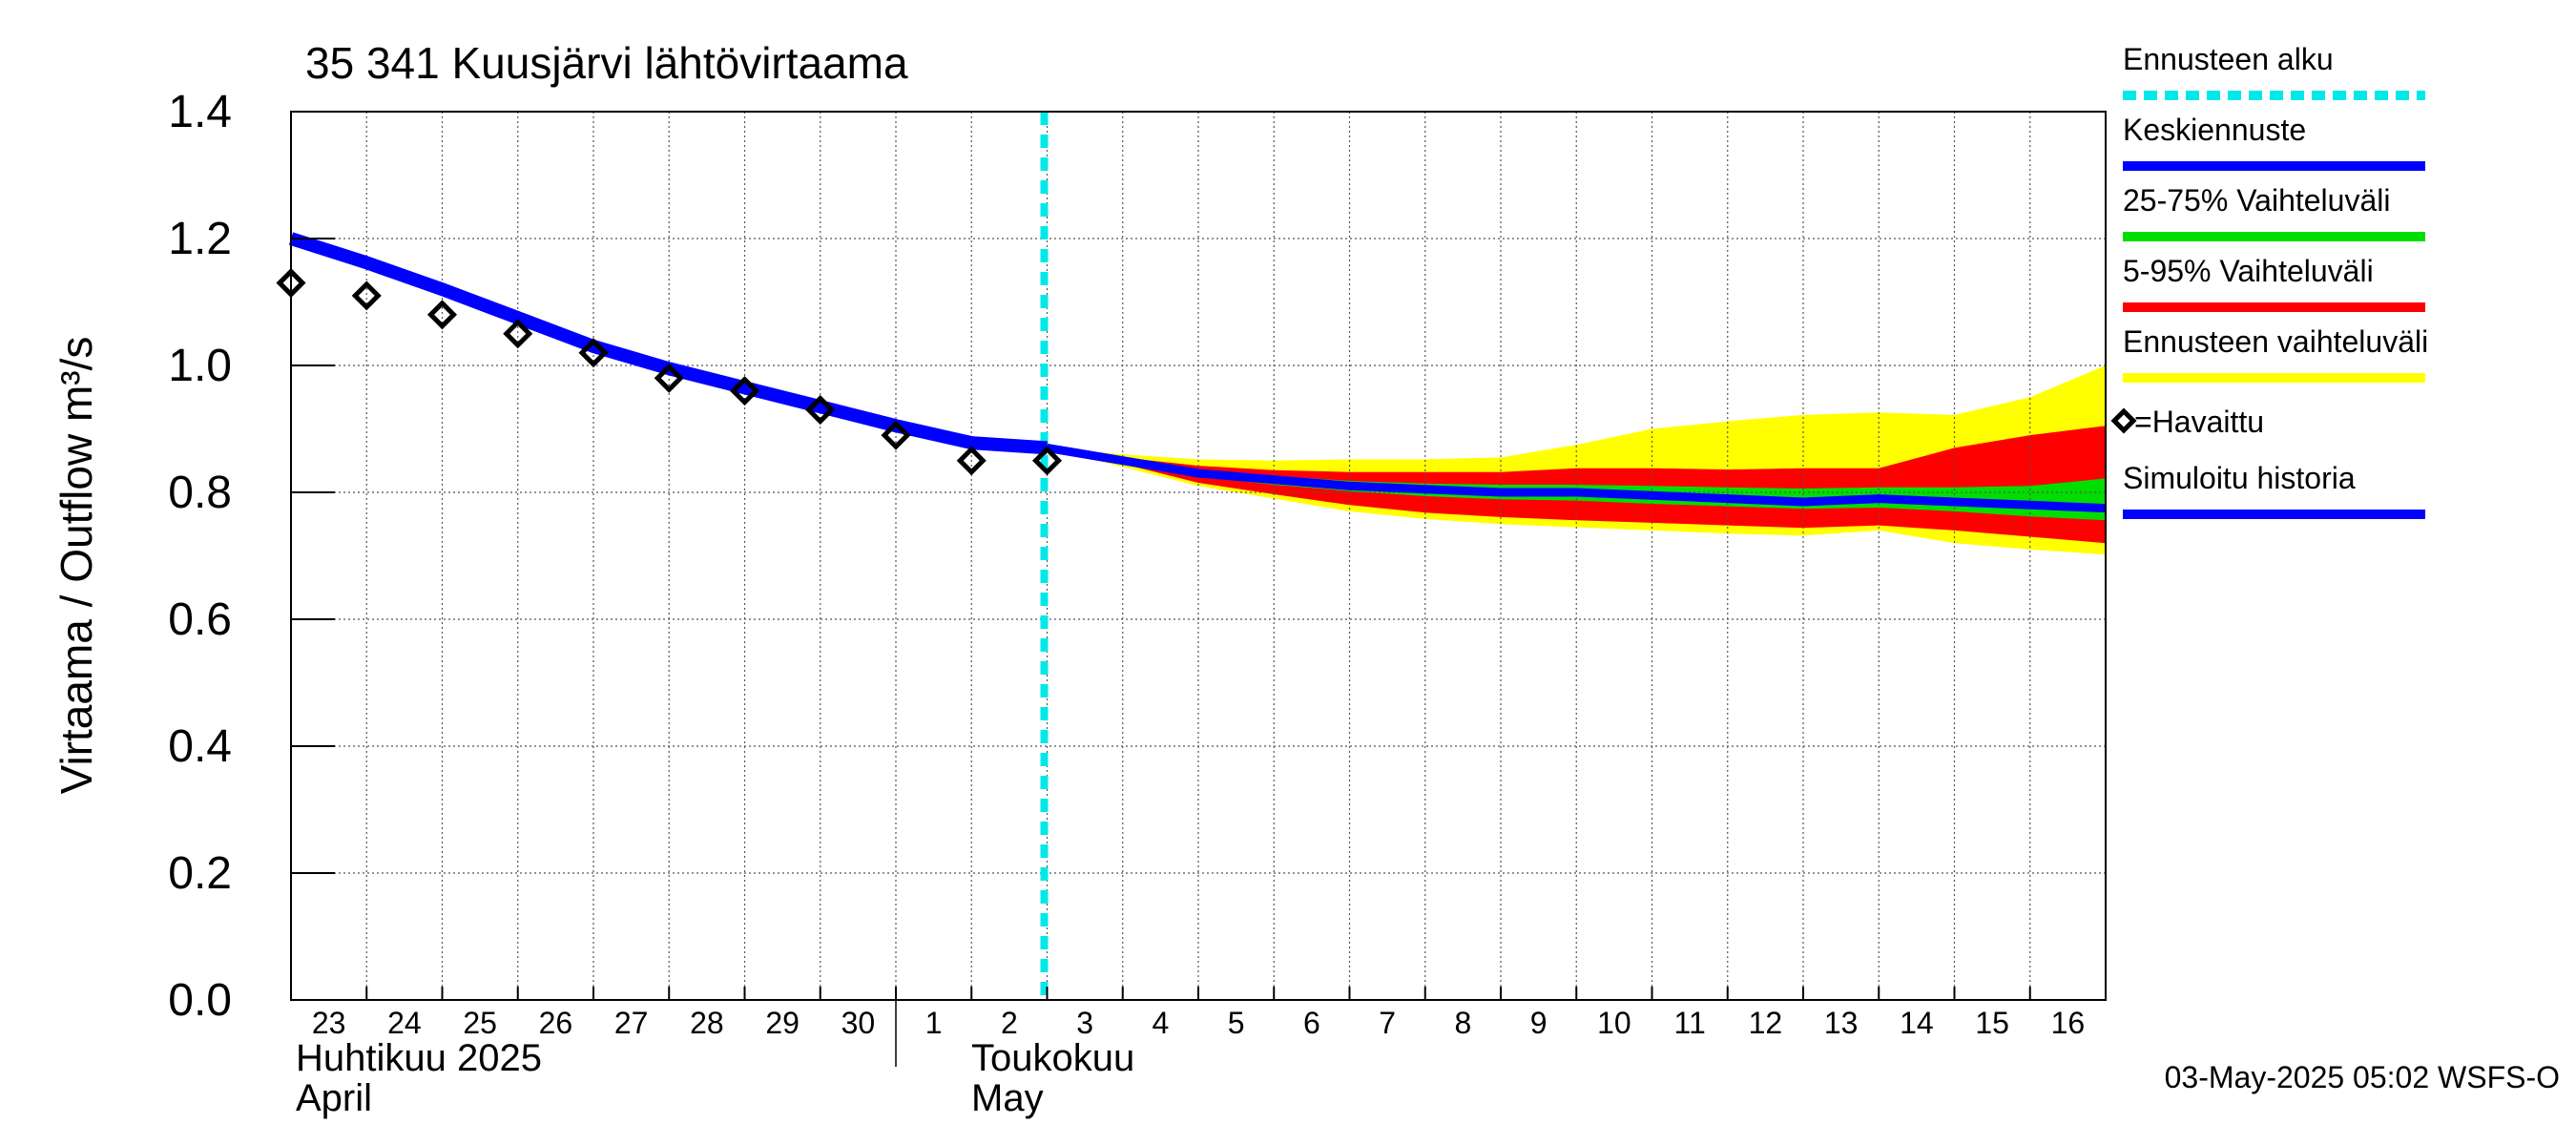 The width and height of the screenshot is (2576, 1145). What do you see at coordinates (1614, 1023) in the screenshot?
I see `x-tick-label: 10` at bounding box center [1614, 1023].